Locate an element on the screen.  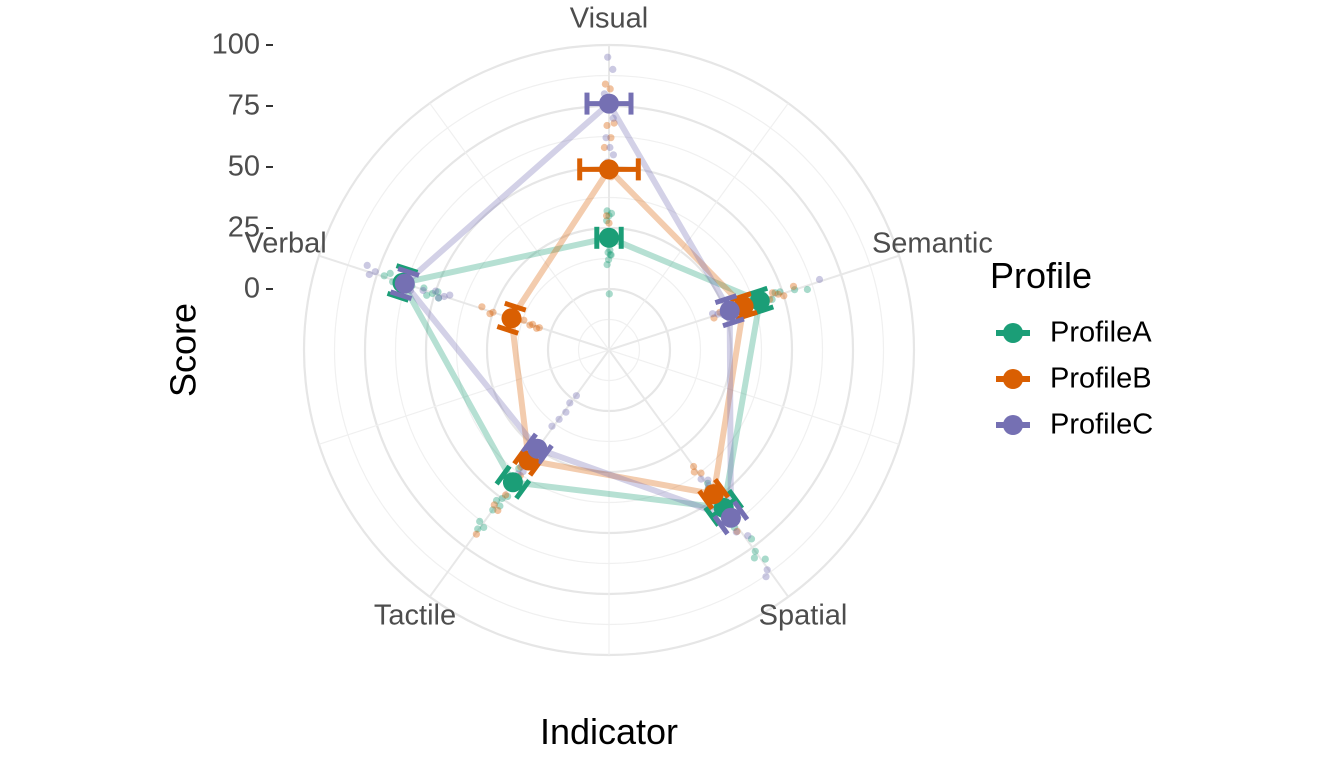
score-axis: 0 25 50 75 100 is located at coordinates (242, 167).